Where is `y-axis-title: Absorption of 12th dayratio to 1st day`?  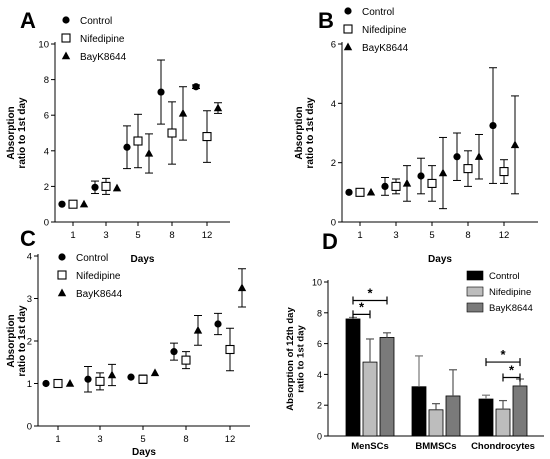
y-axis-title: Absorption of 12th dayratio to 1st day is located at coordinates (296, 359).